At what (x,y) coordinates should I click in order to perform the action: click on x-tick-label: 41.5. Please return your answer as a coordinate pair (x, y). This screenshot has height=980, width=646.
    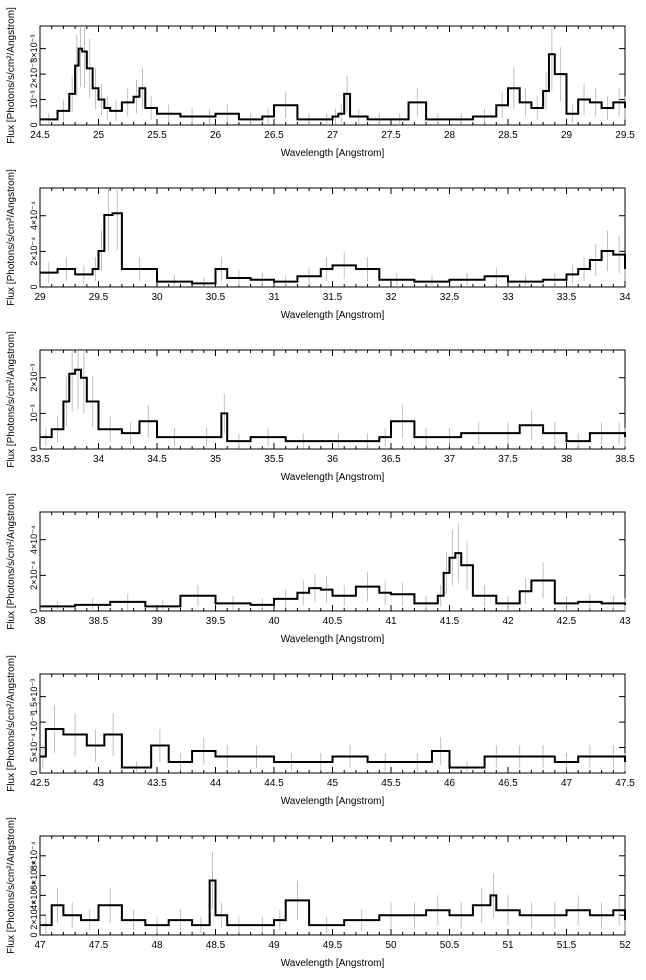
    Looking at the image, I should click on (450, 621).